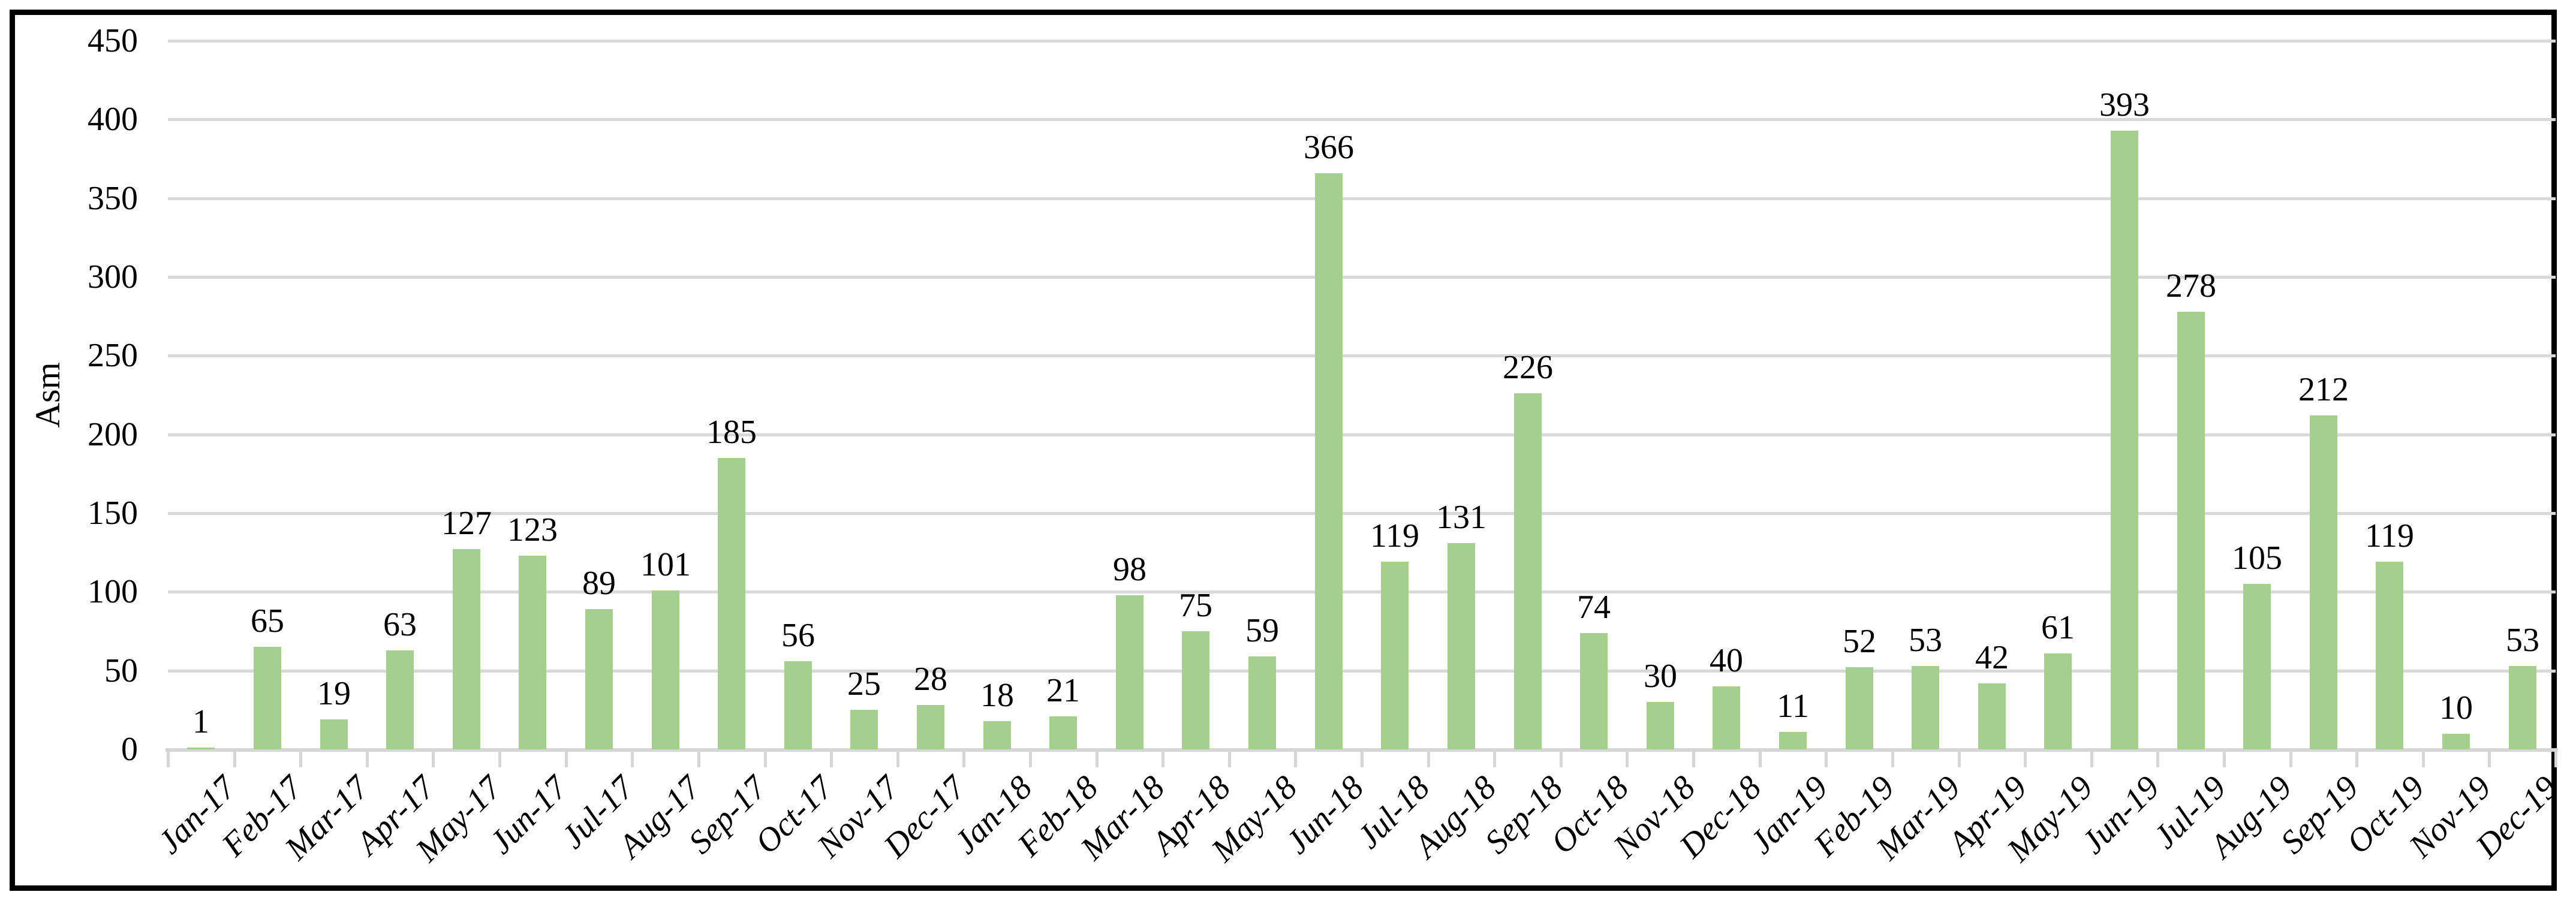 This screenshot has height=910, width=2576. What do you see at coordinates (113, 513) in the screenshot?
I see `y-tick-label: 150` at bounding box center [113, 513].